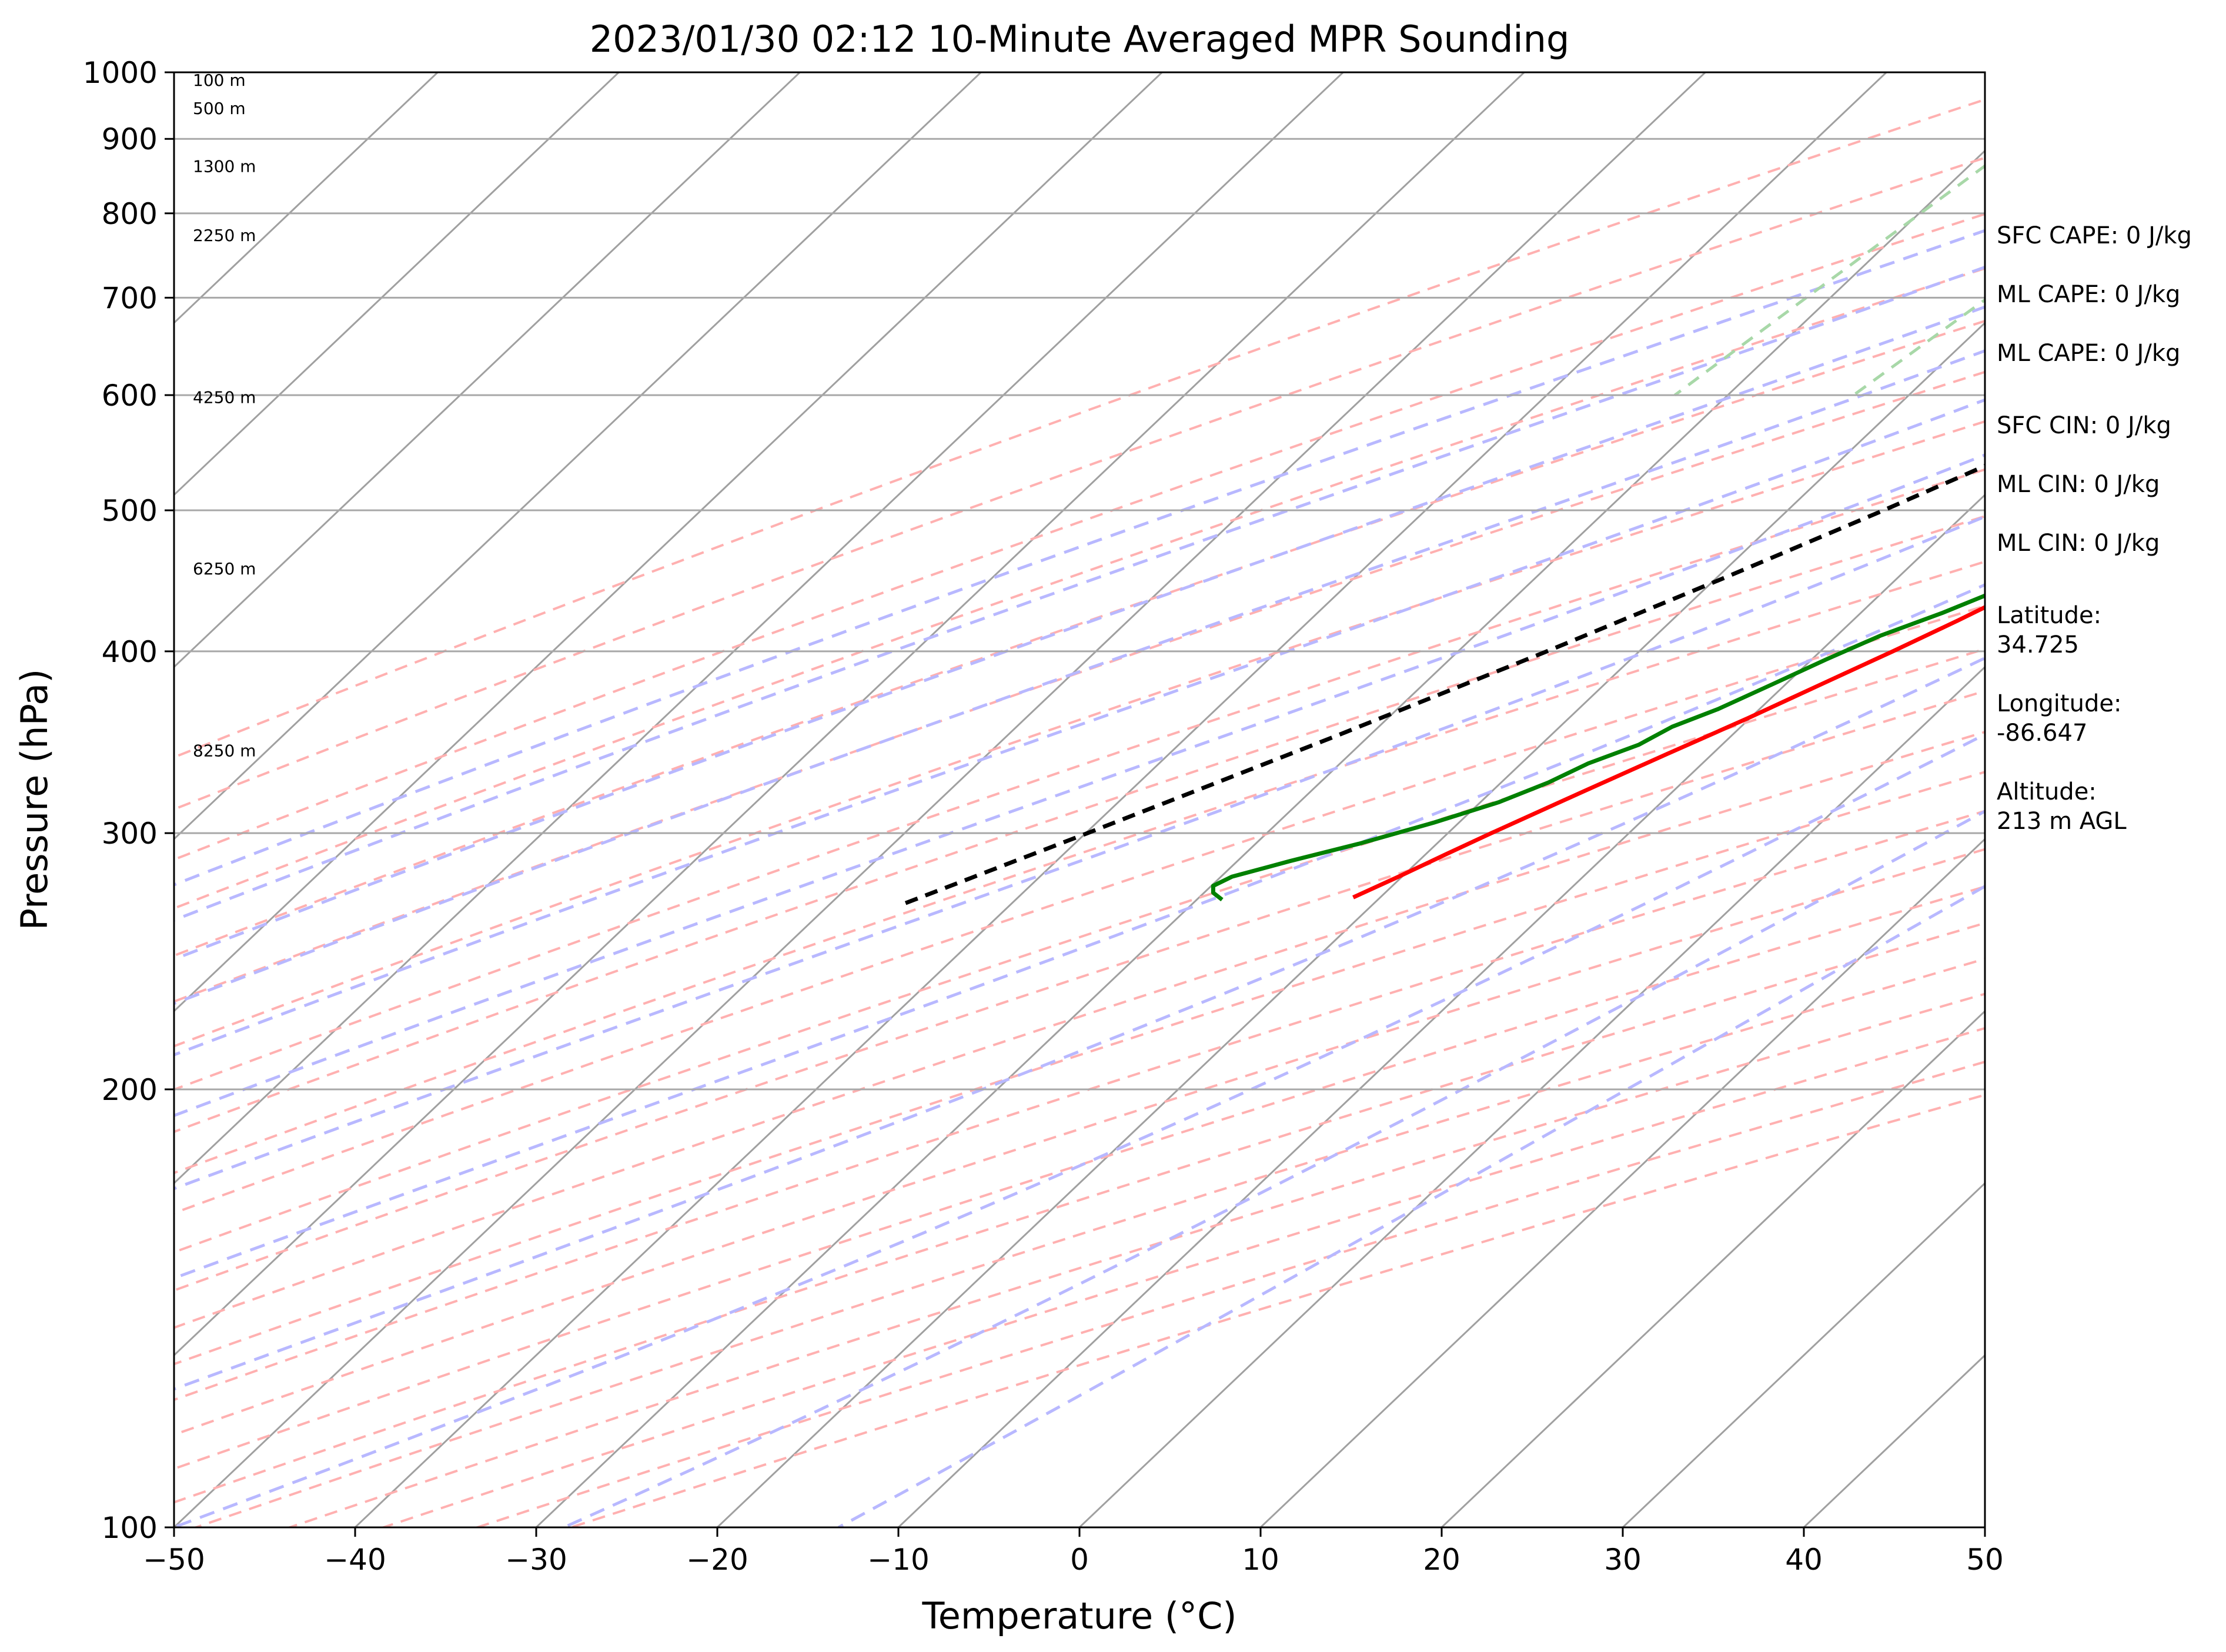  Describe the element at coordinates (1080, 1560) in the screenshot. I see `x-tick-label: 0` at that location.